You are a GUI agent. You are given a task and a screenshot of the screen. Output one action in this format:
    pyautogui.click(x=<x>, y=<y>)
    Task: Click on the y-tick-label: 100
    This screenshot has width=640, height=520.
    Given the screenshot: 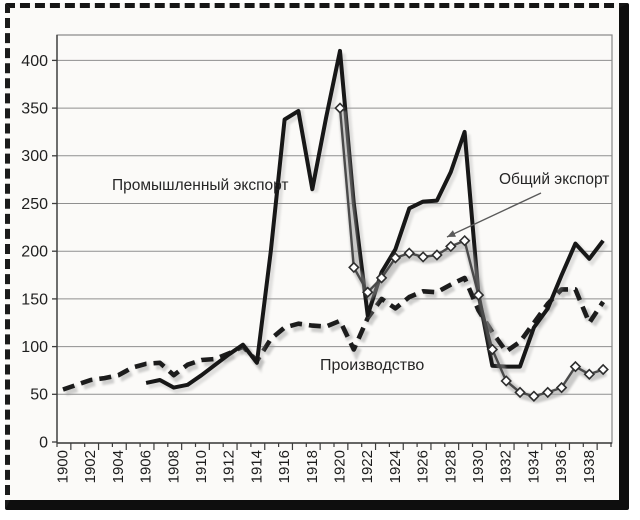 What is the action you would take?
    pyautogui.click(x=34, y=347)
    